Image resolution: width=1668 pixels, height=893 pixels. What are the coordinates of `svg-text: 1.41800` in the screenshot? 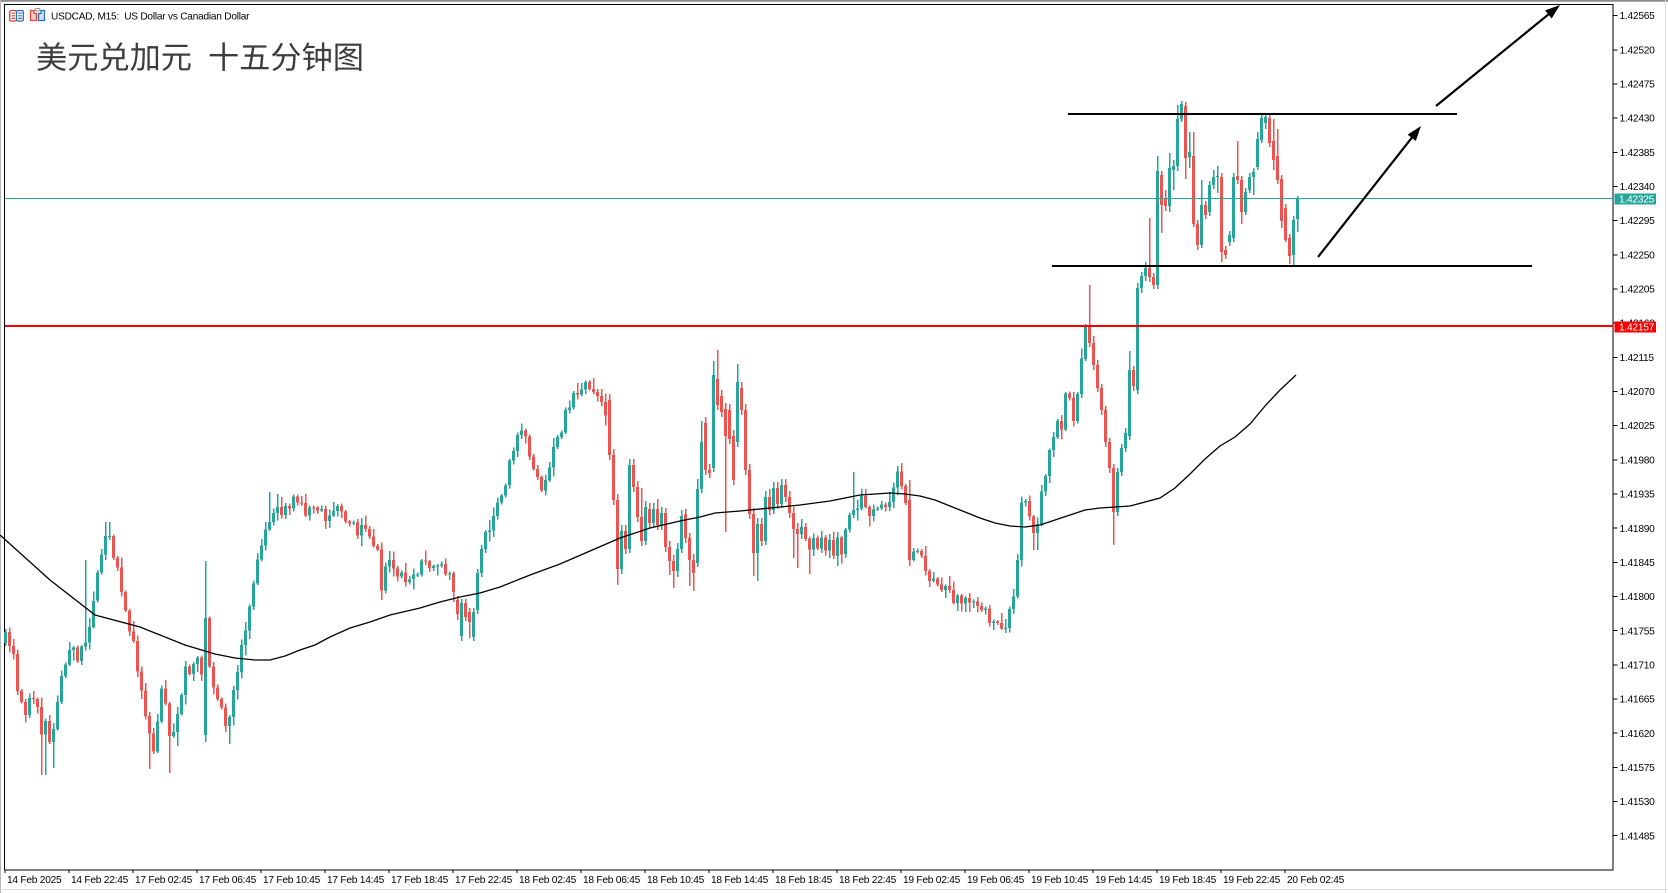 It's located at (1638, 597).